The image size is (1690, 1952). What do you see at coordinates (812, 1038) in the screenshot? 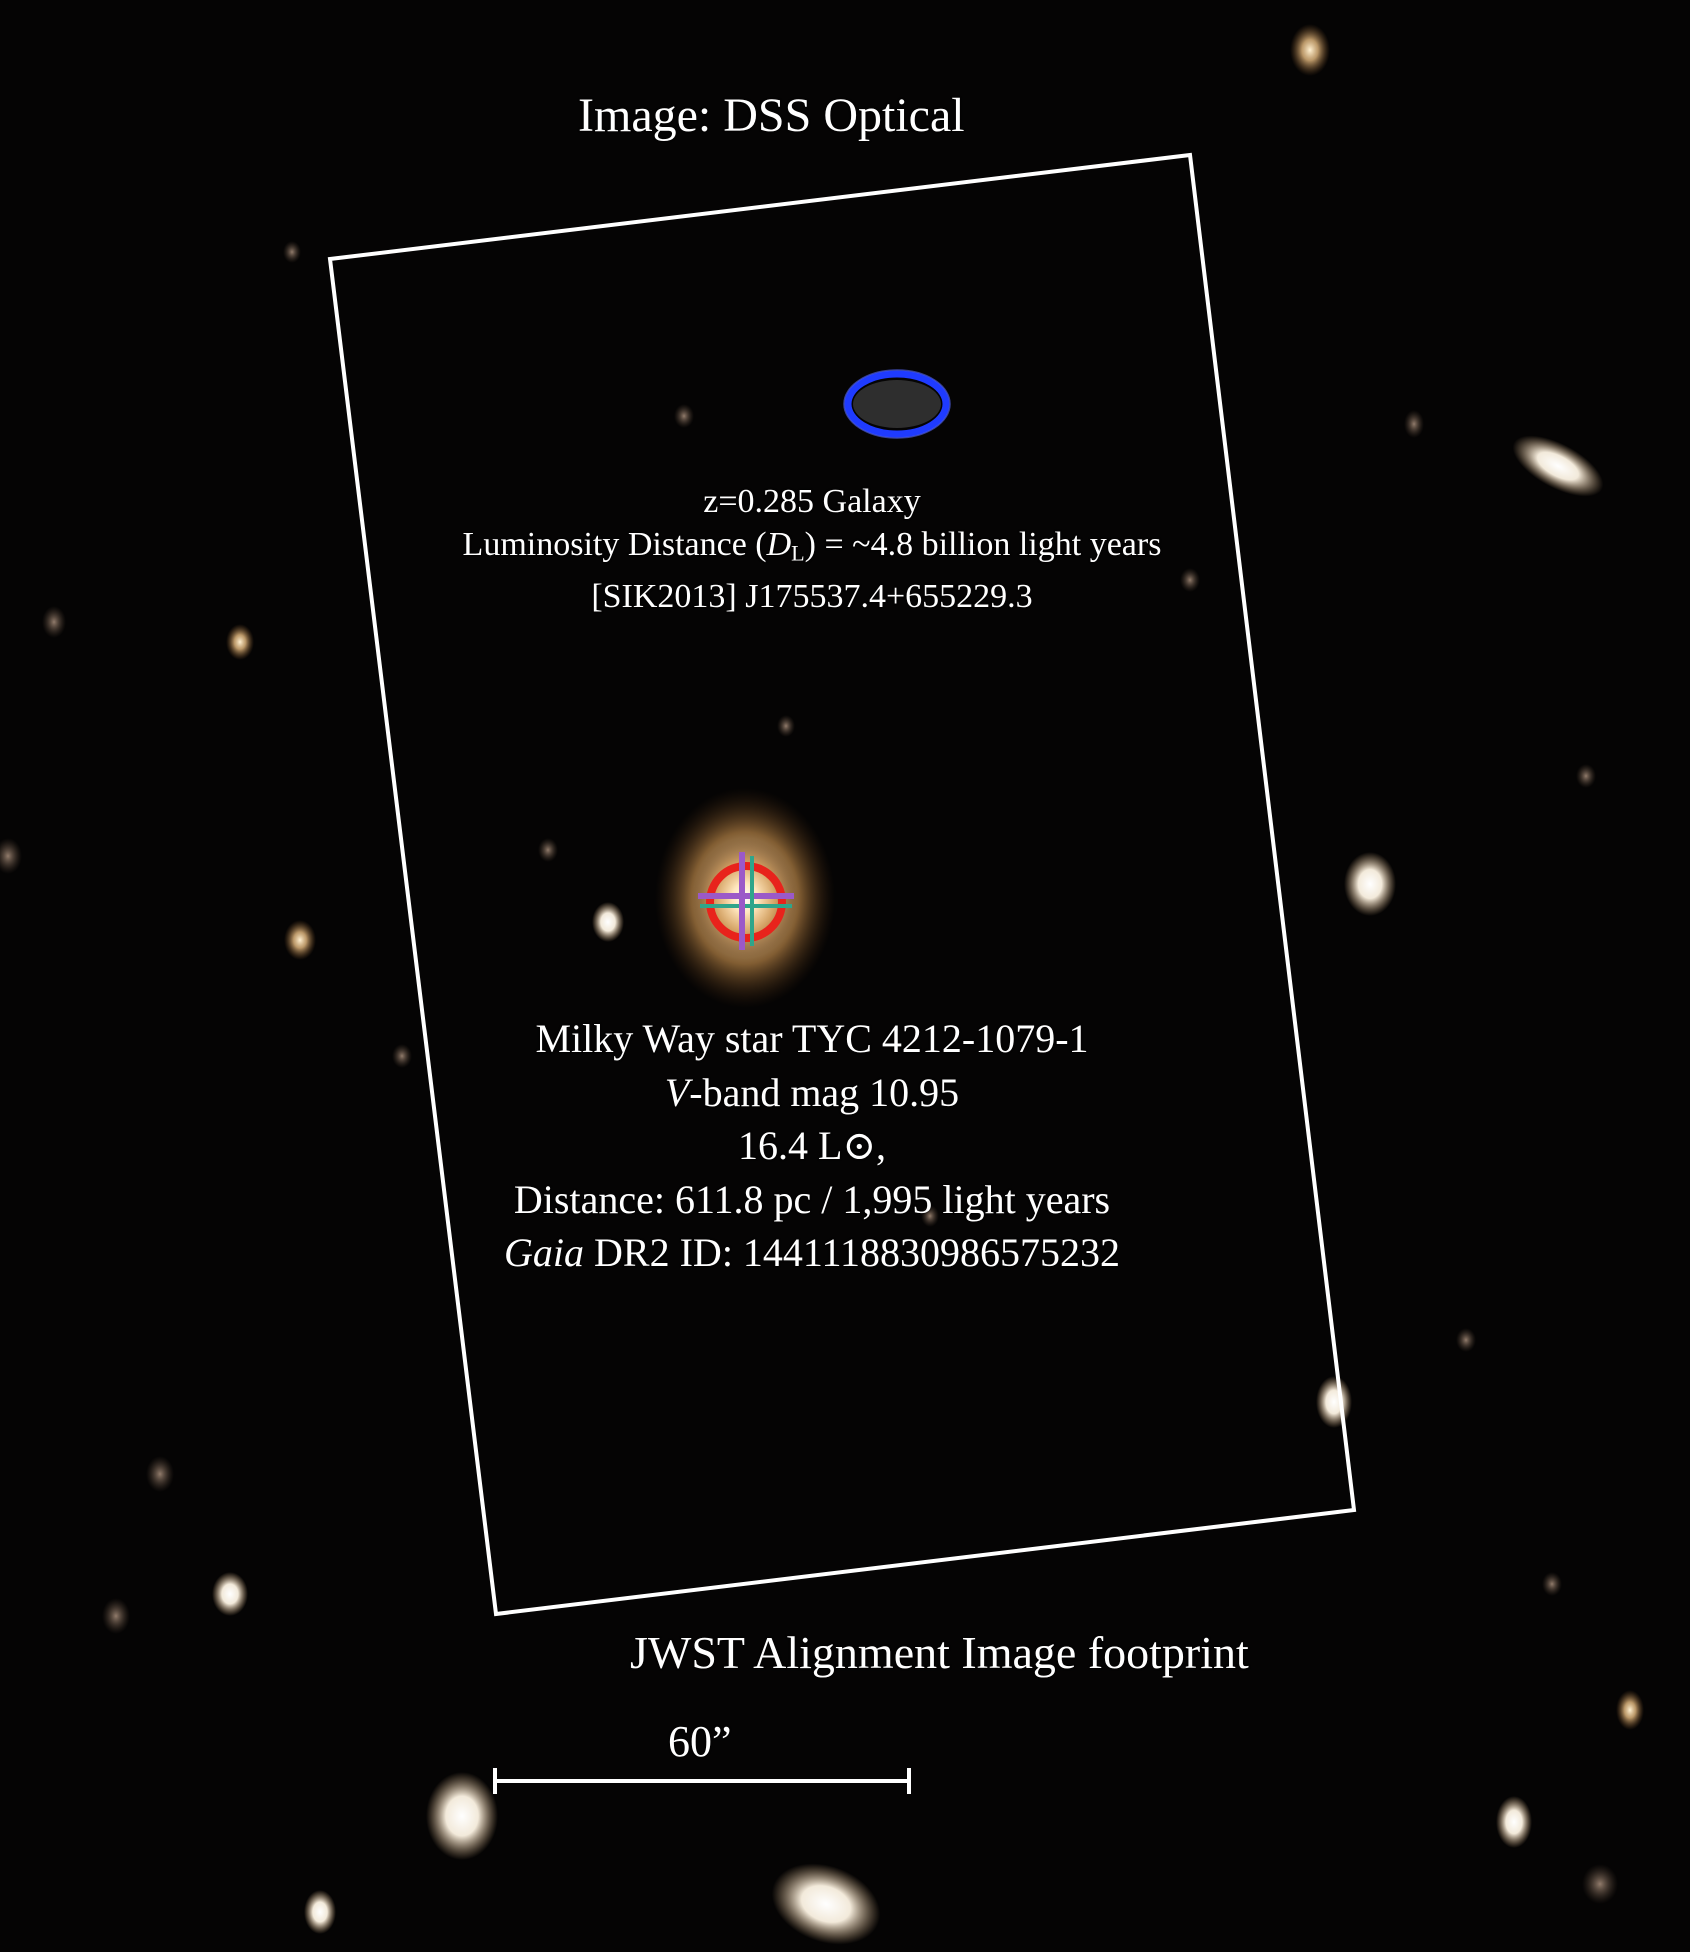
I see `star-name: Milky Way star TYC 4212-1079-1` at bounding box center [812, 1038].